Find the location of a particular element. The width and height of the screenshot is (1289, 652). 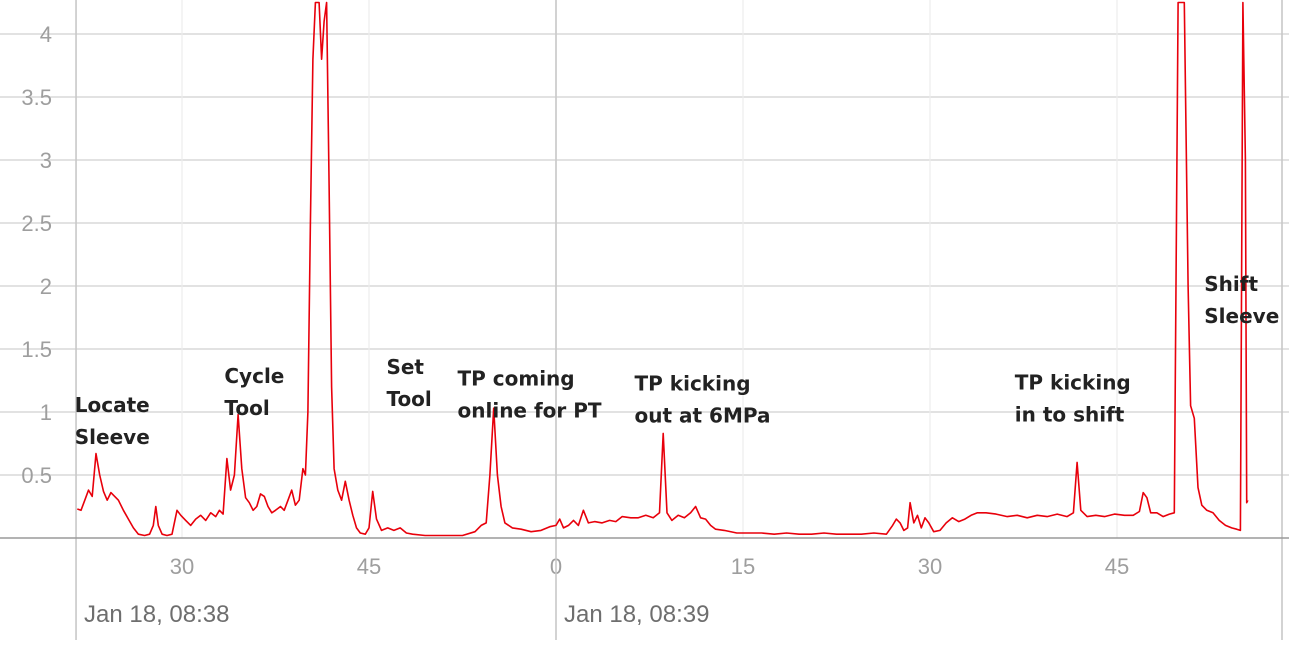

annotation-label: Shift Sleeve is located at coordinates (1241, 300).